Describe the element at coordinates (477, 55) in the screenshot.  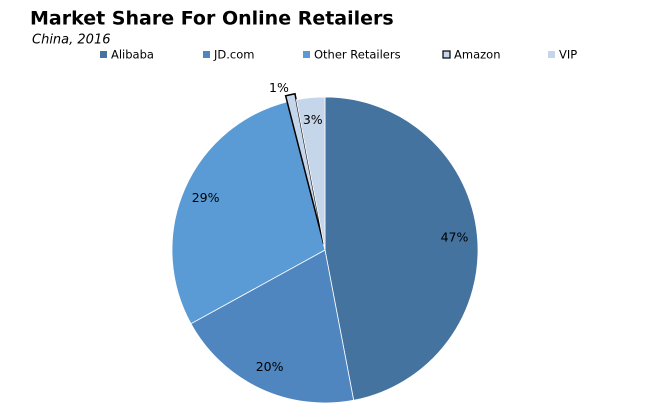
I see `legend-label: Amazon` at that location.